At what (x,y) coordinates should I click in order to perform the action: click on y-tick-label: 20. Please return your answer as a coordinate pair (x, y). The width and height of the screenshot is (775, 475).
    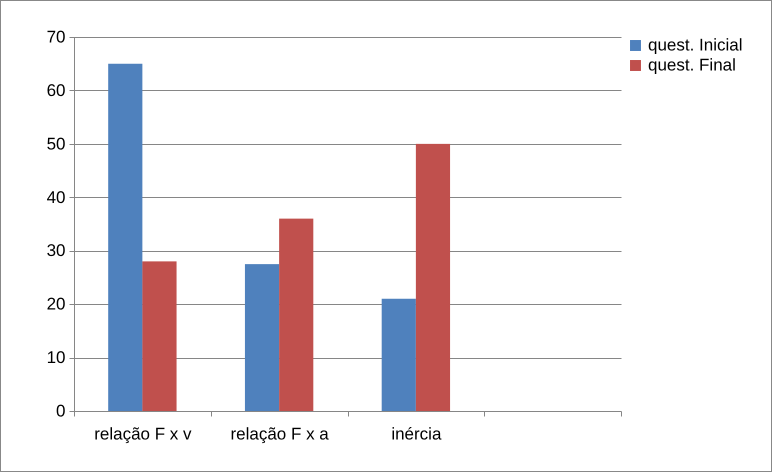
    Looking at the image, I should click on (56, 304).